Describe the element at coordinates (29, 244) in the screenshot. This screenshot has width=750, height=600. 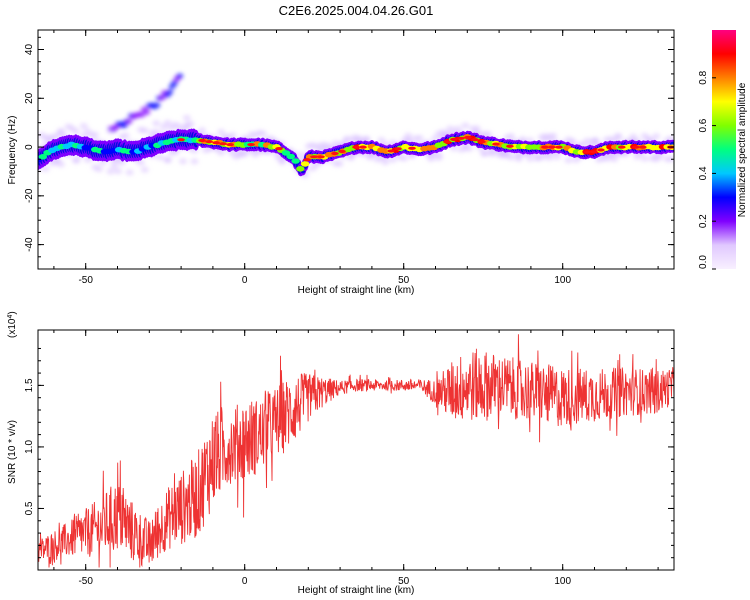
I see `spectrogram-ytick-label: -40` at that location.